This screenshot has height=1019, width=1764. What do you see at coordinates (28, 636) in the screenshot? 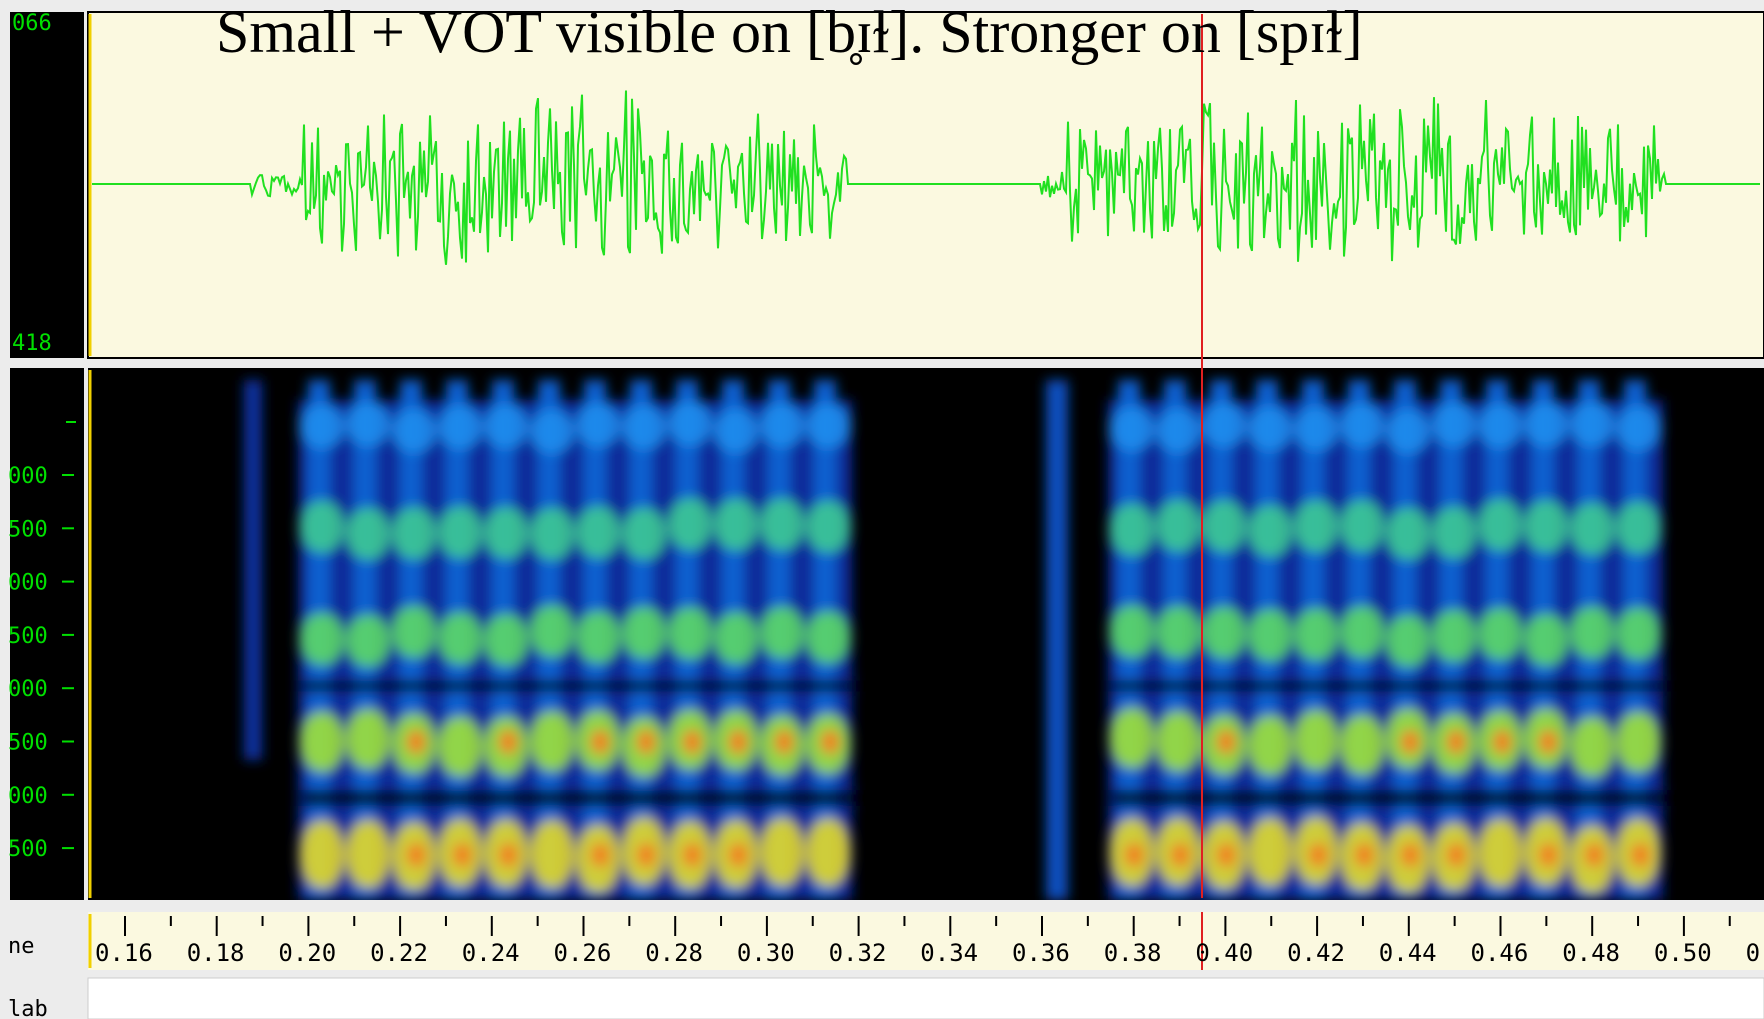
I see `y-tick-label: 500` at bounding box center [28, 636].